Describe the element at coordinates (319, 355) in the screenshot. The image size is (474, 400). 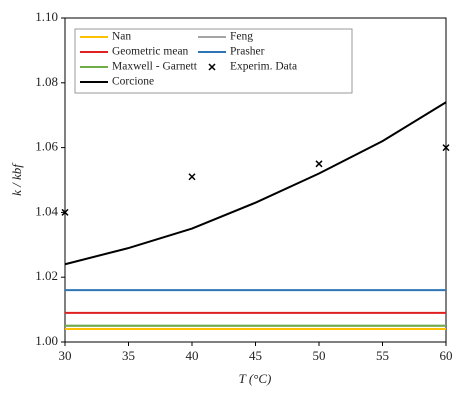
I see `x-tick-label: 50` at that location.